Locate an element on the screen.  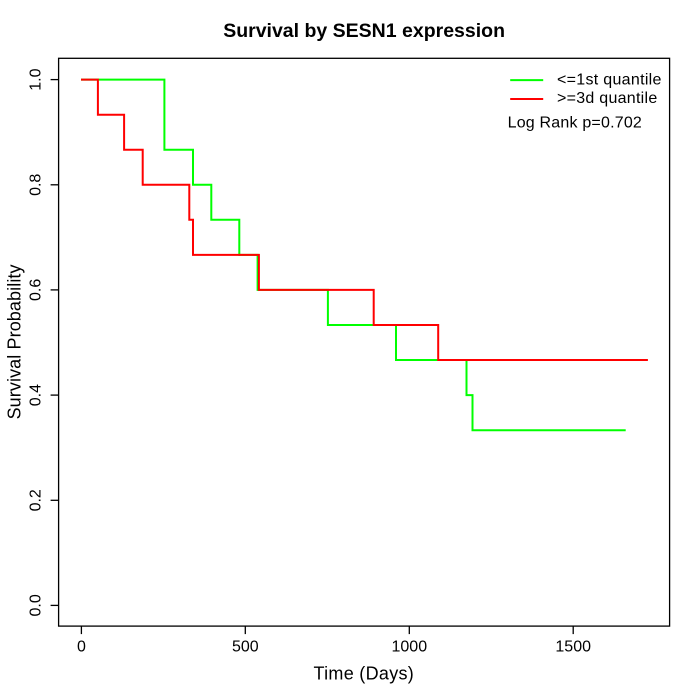
svg-text: 500 is located at coordinates (245, 647).